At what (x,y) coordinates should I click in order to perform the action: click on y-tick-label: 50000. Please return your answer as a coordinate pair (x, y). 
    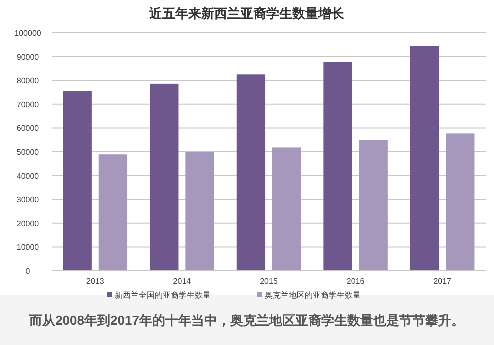
    Looking at the image, I should click on (28, 152).